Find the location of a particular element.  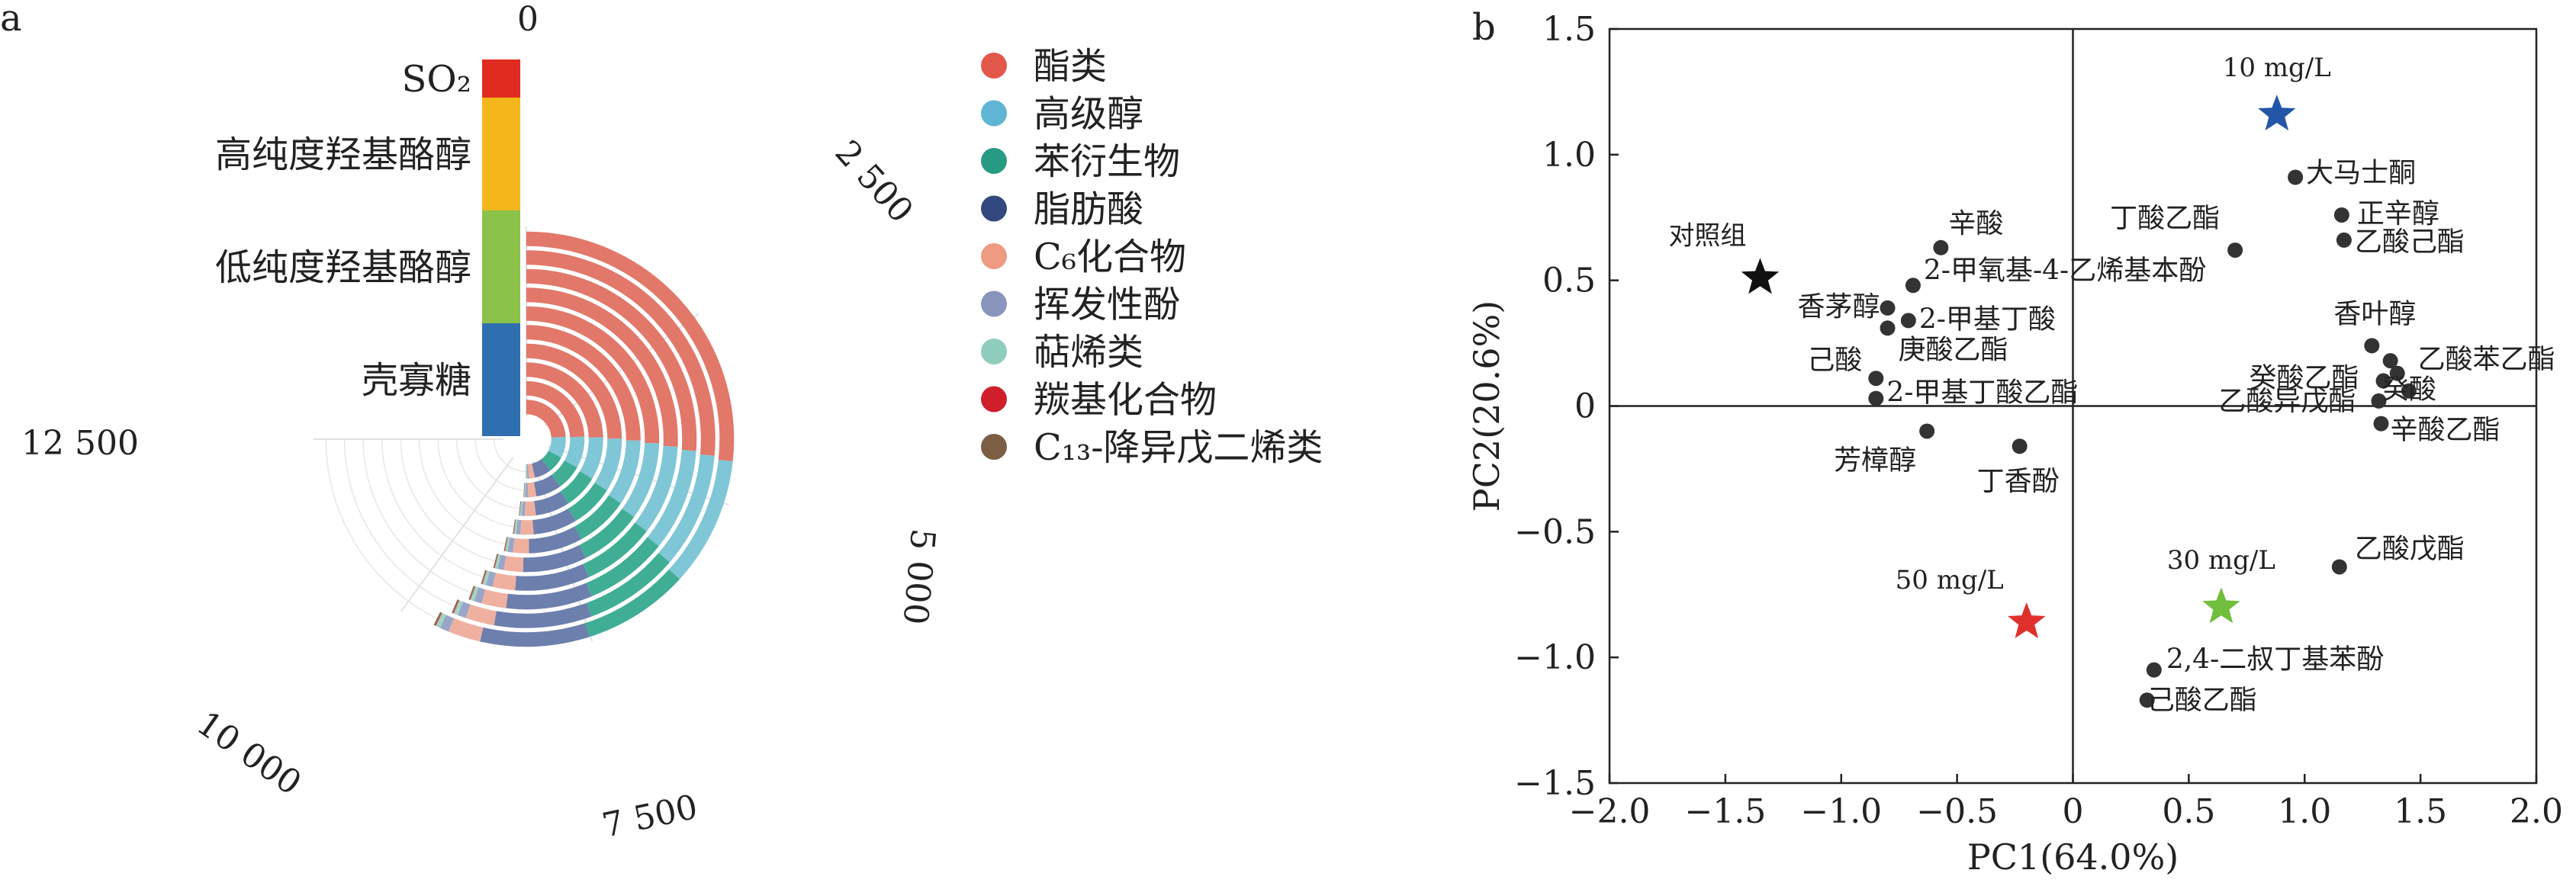

legend-label: 挥发性酚 is located at coordinates (1107, 305).